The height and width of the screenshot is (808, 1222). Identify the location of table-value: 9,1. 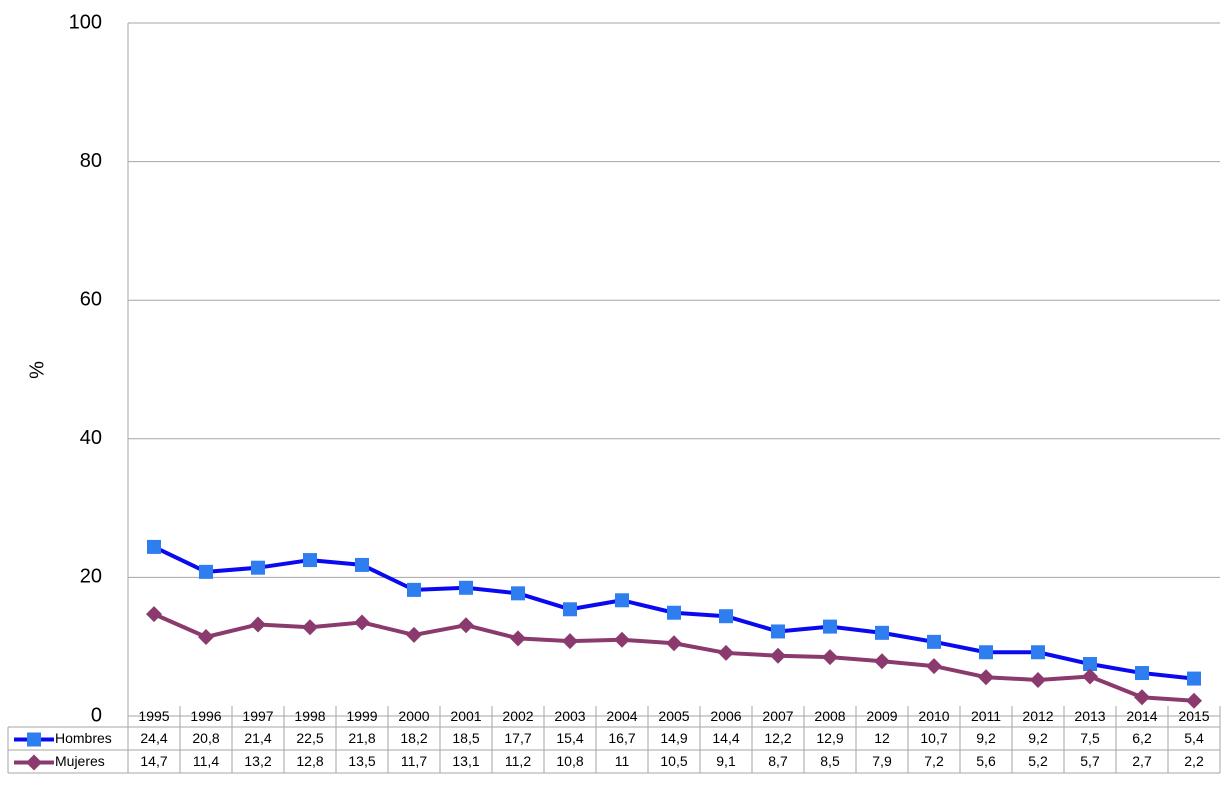
(726, 761).